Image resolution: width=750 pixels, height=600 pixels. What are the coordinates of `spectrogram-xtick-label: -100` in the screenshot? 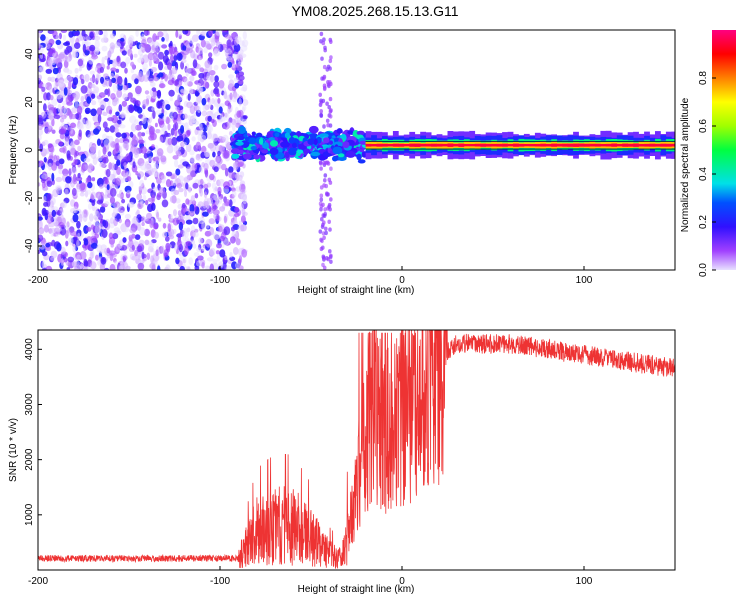 It's located at (220, 280).